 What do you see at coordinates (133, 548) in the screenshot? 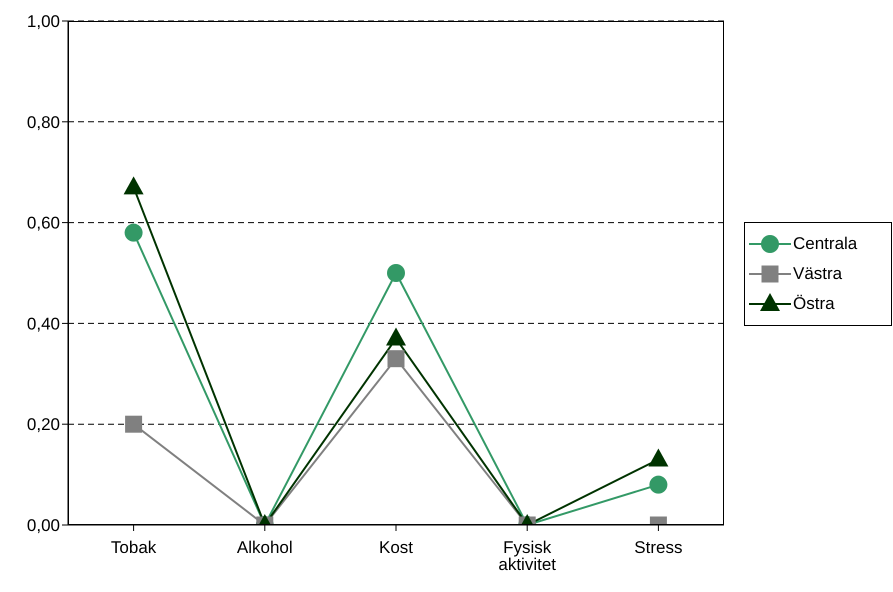
I see `x-tick-label: Tobak` at bounding box center [133, 548].